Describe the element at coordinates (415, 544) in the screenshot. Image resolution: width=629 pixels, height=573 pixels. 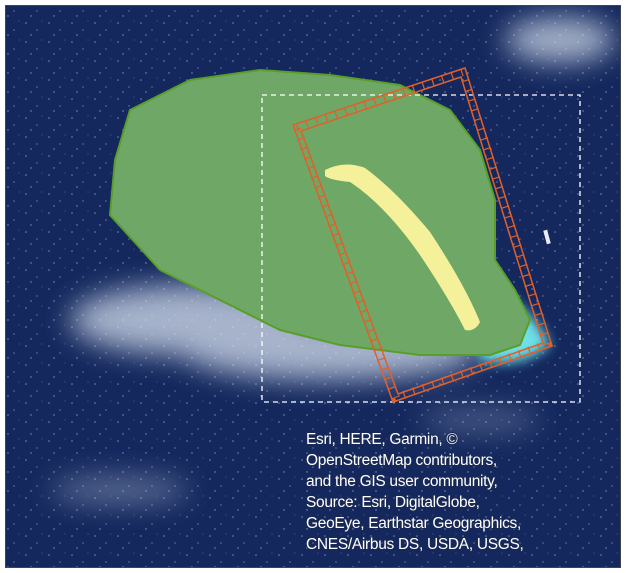
I see `attribution-line: CNES/Airbus DS, USDA, USGS,` at that location.